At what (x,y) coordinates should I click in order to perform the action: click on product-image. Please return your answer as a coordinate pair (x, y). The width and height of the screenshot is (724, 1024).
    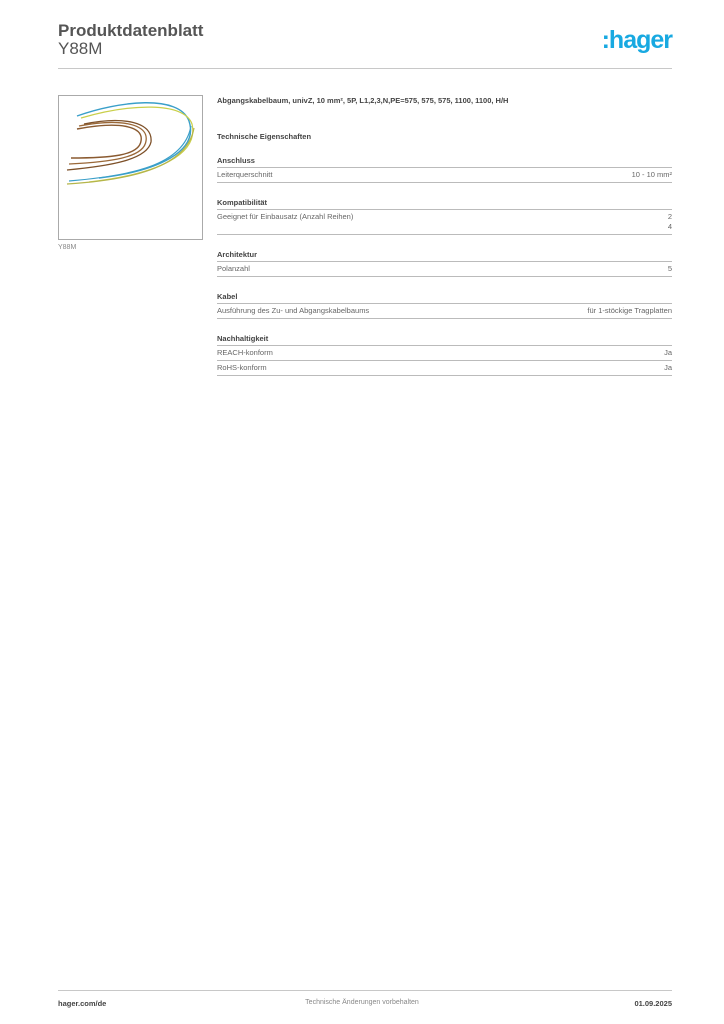
    Looking at the image, I should click on (130, 167).